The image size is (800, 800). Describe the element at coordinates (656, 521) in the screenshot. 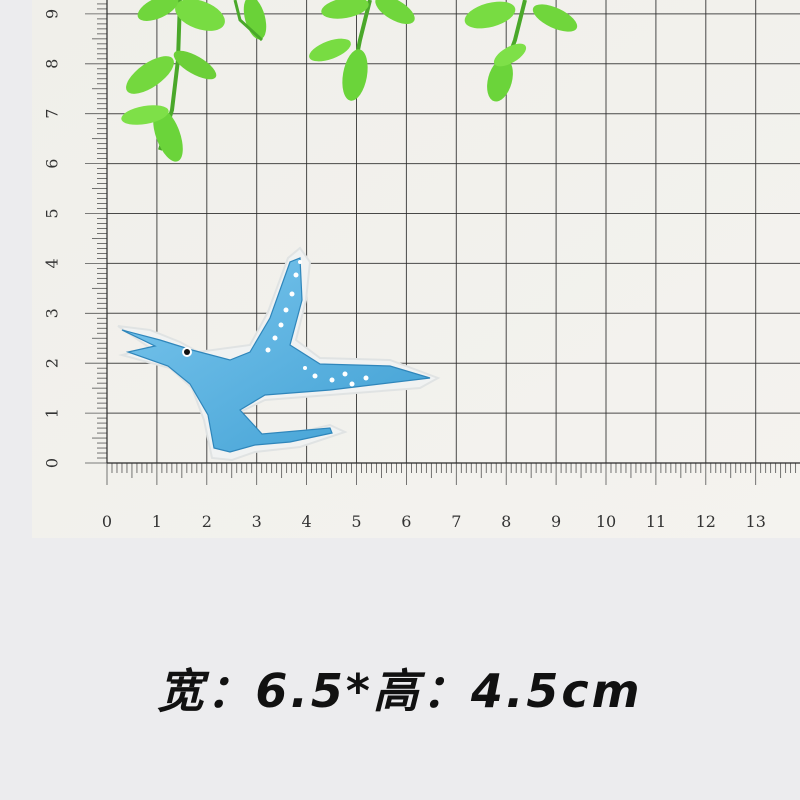

I see `x-tick-label: 11` at that location.